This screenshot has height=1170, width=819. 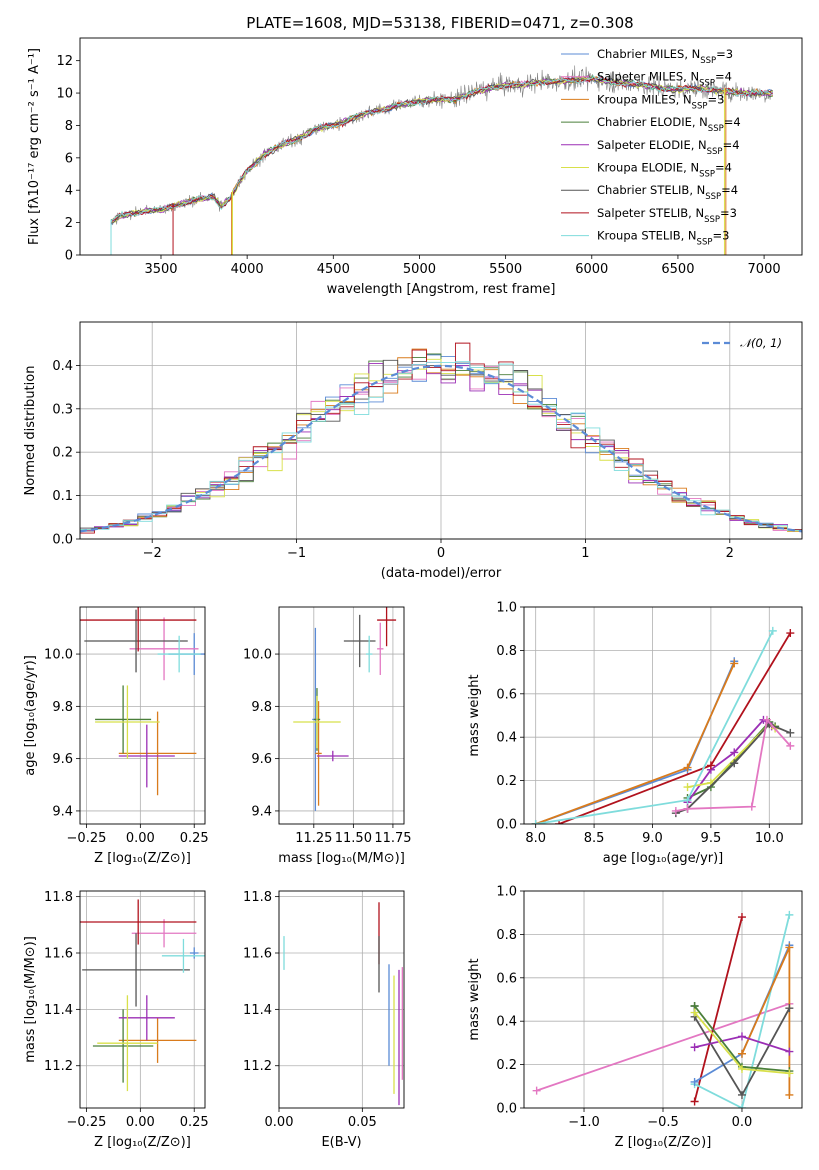 What do you see at coordinates (585, 553) in the screenshot?
I see `x-tick-label: 1` at bounding box center [585, 553].